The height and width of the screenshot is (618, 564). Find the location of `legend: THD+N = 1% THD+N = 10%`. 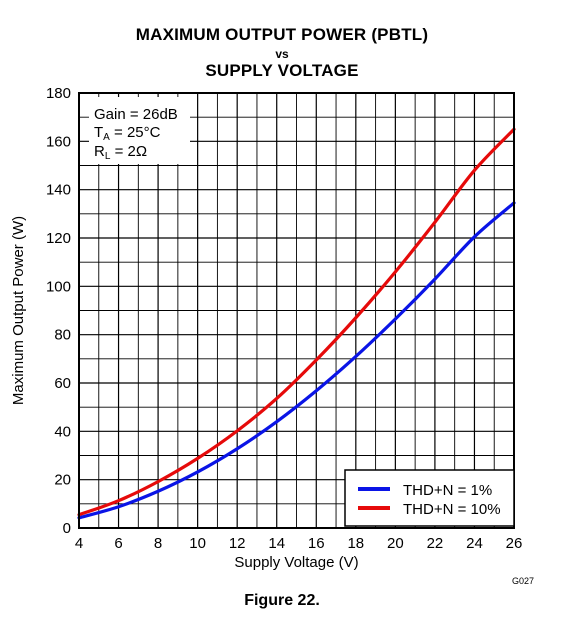

legend: THD+N = 1% THD+N = 10% is located at coordinates (429, 498).